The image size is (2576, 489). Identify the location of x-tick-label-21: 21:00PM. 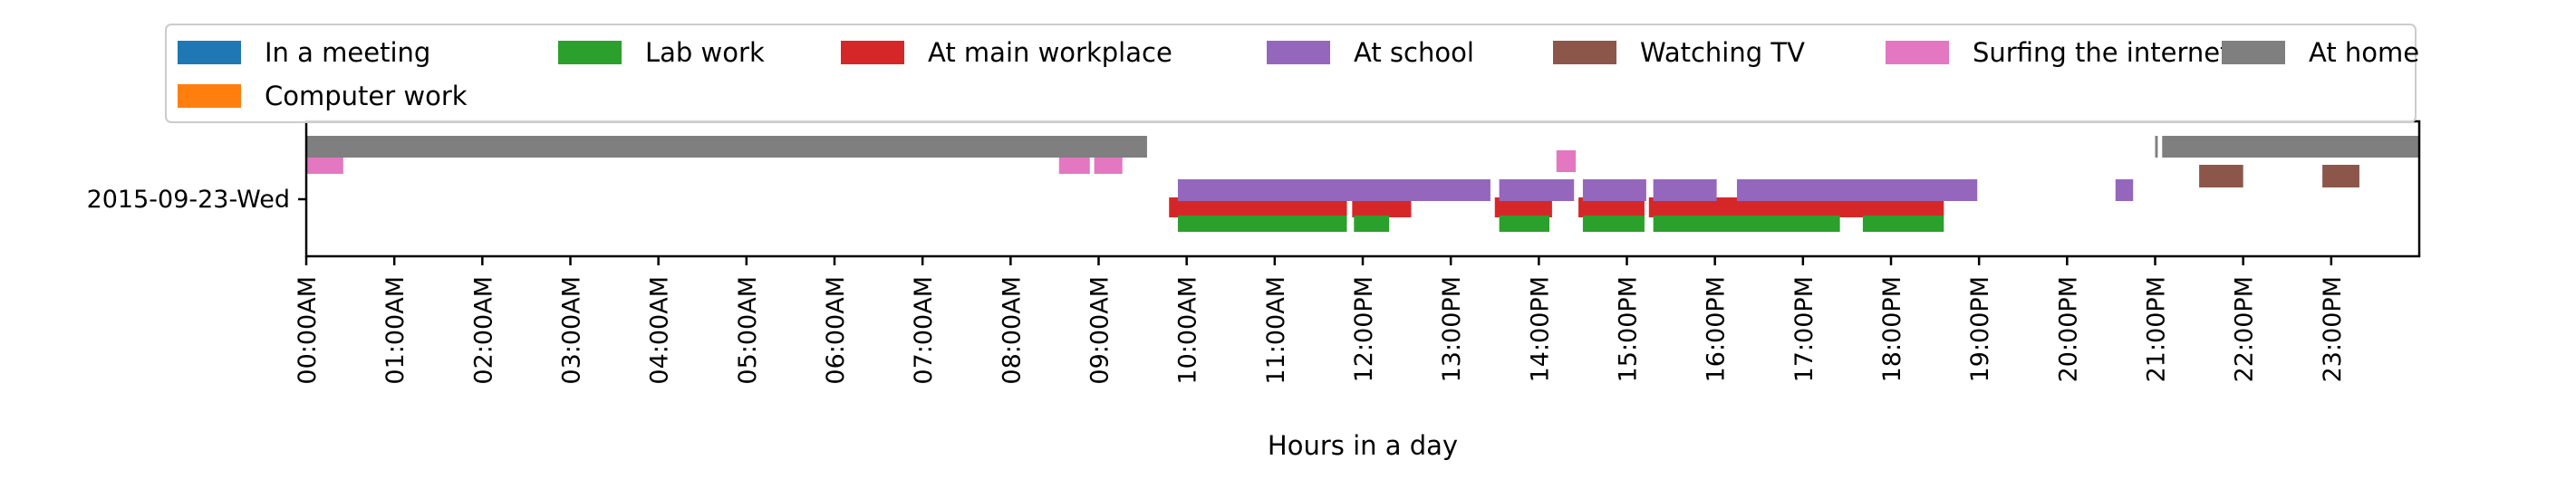
(2157, 329).